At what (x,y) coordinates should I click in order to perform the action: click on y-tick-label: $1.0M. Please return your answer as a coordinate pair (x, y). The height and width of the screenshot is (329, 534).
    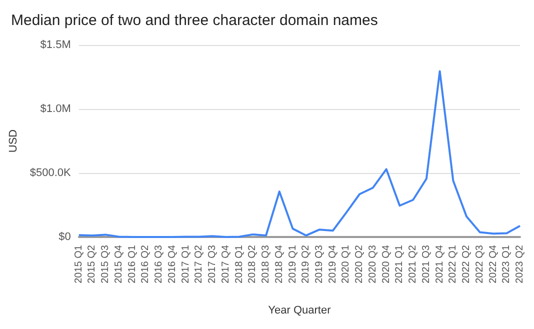
    Looking at the image, I should click on (55, 109).